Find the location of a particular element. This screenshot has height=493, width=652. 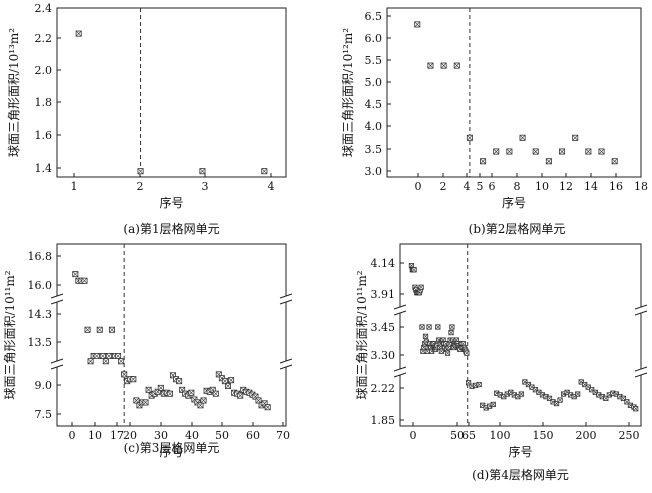

panel-caption: (d)第4层格网单元 is located at coordinates (520, 474).